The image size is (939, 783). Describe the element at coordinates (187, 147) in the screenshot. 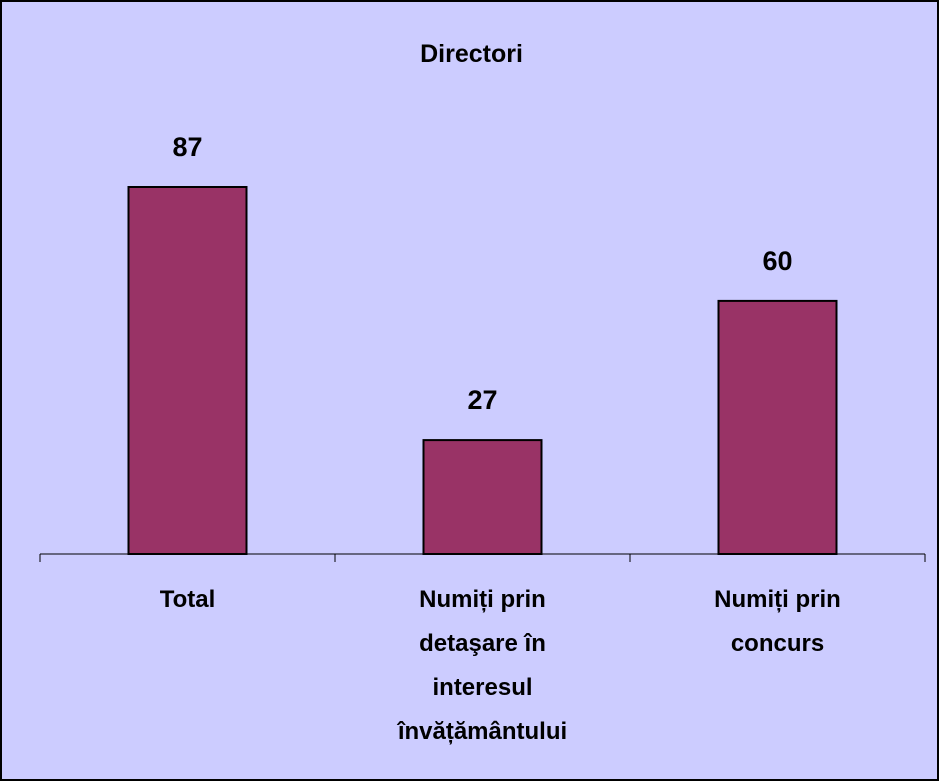

I see `data-label: 87` at that location.